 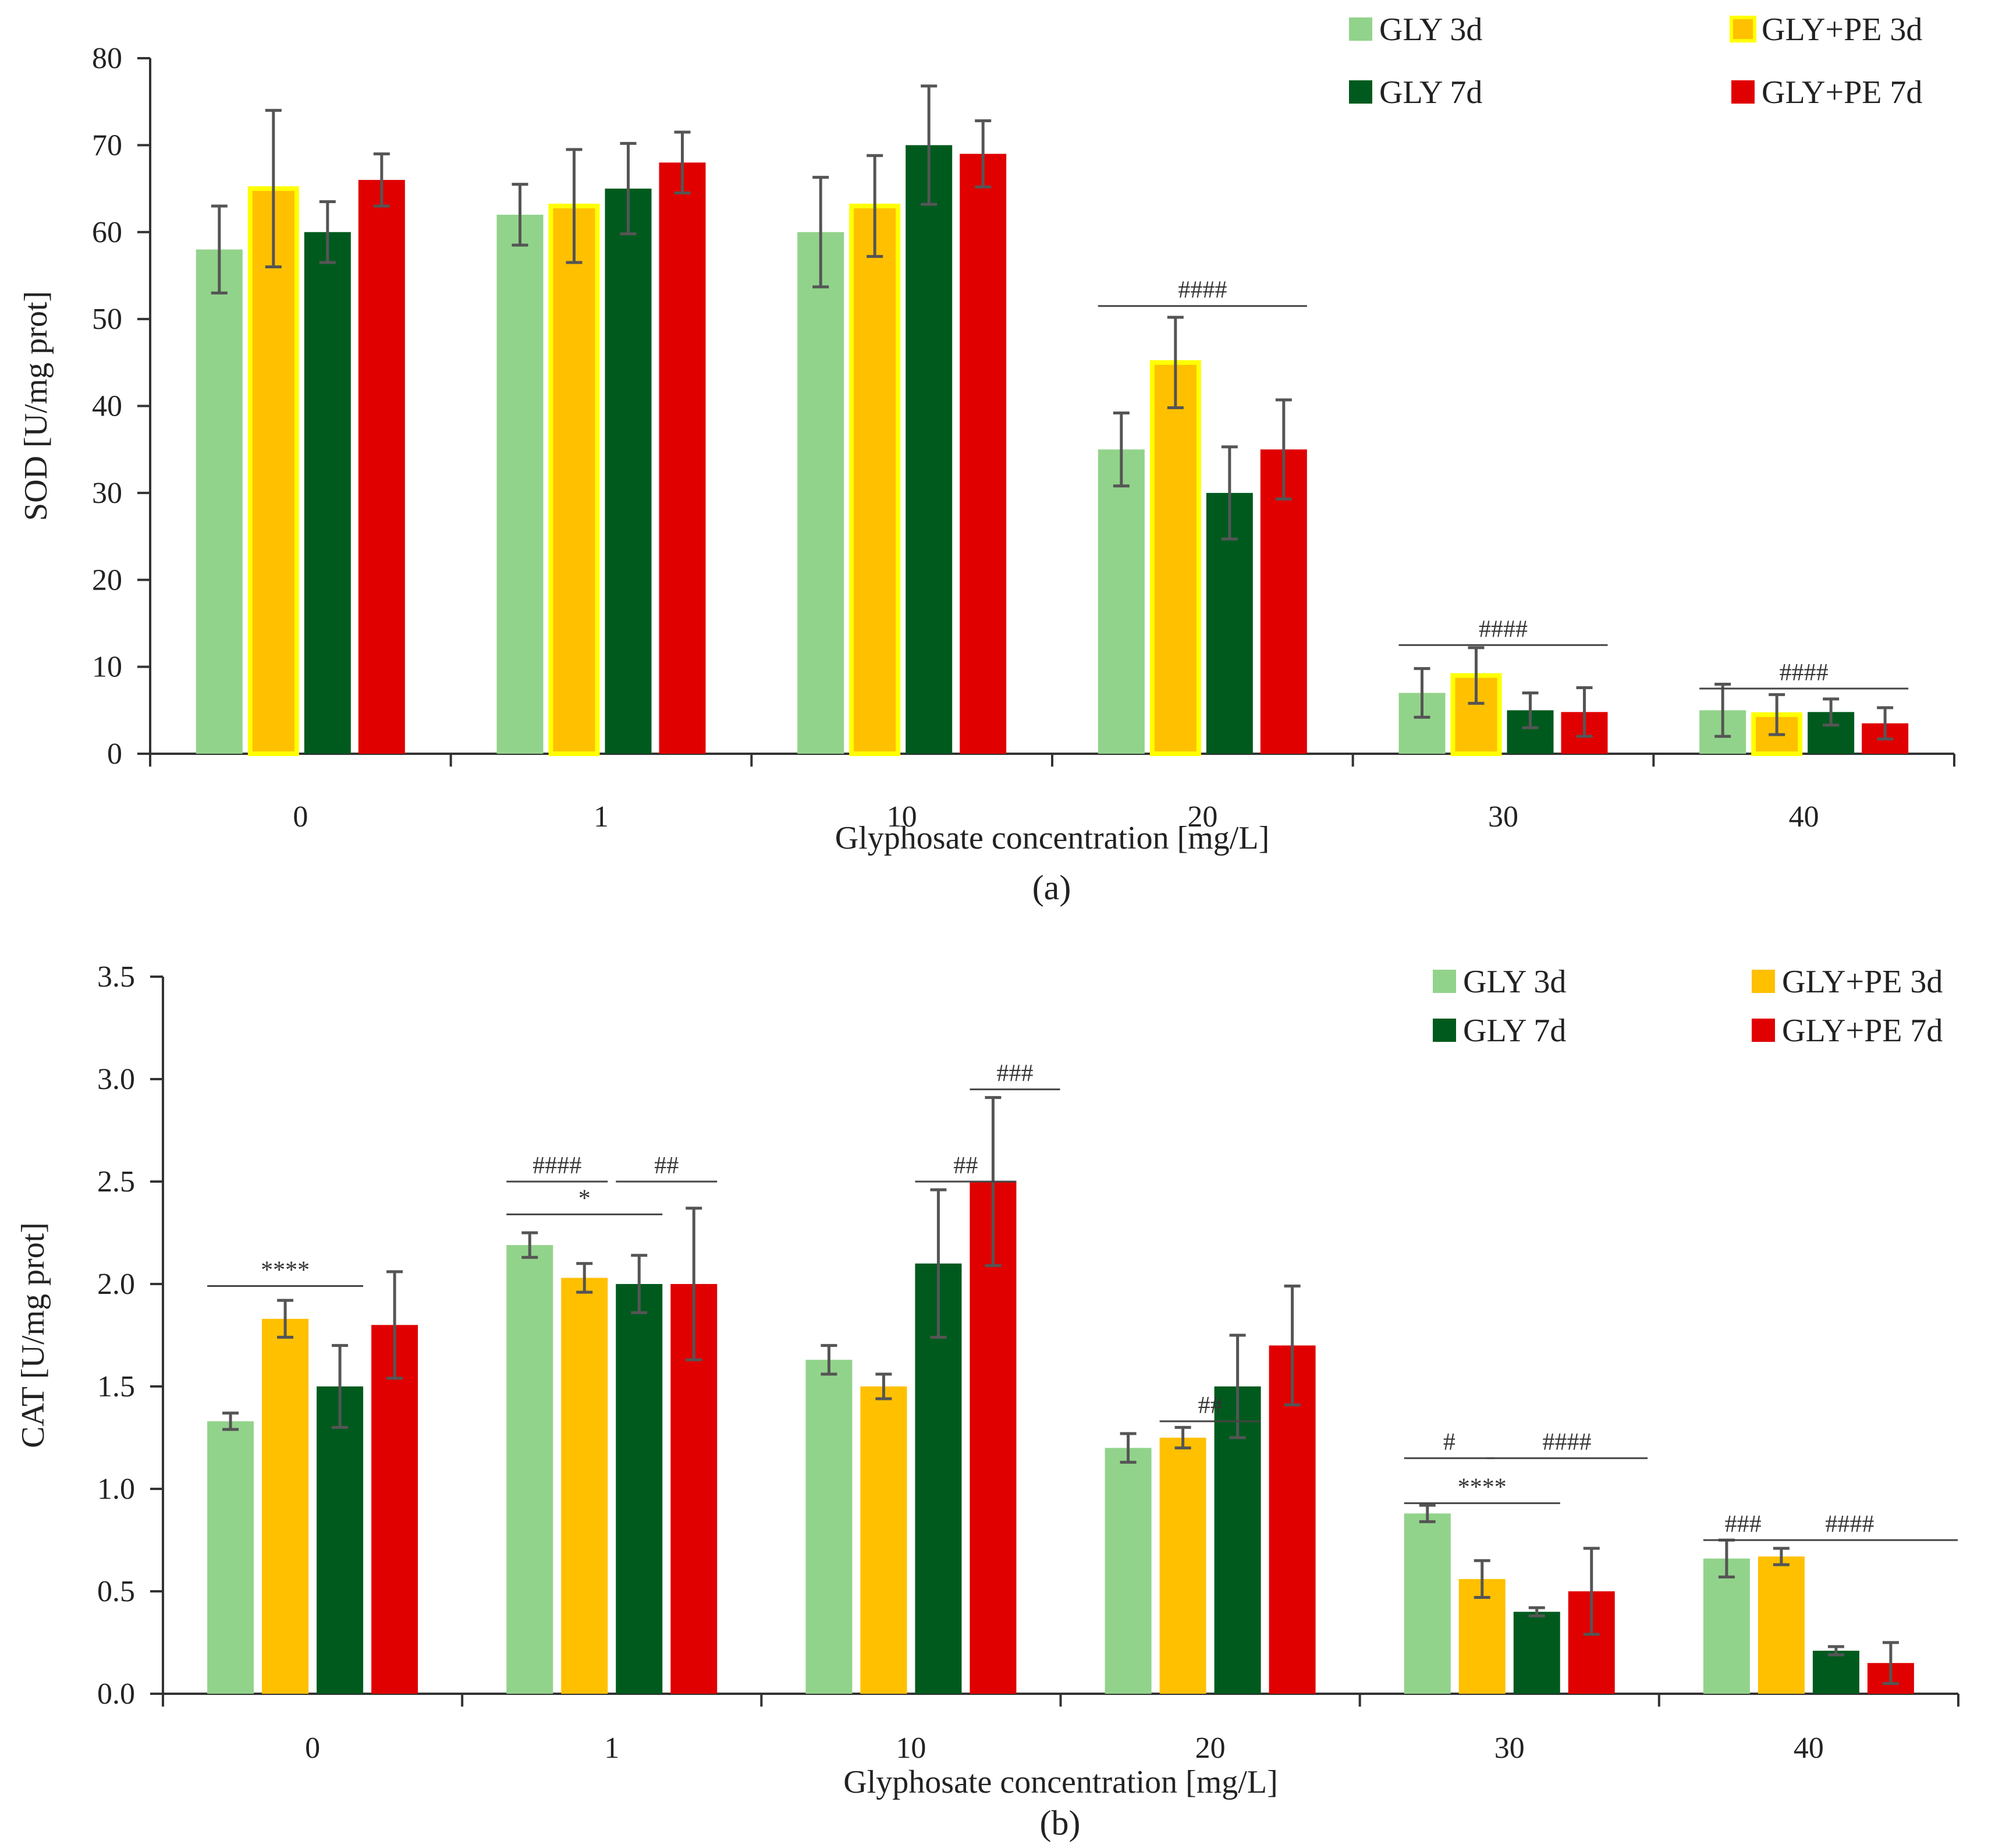 I want to click on significance-label: *, so click(x=584, y=1198).